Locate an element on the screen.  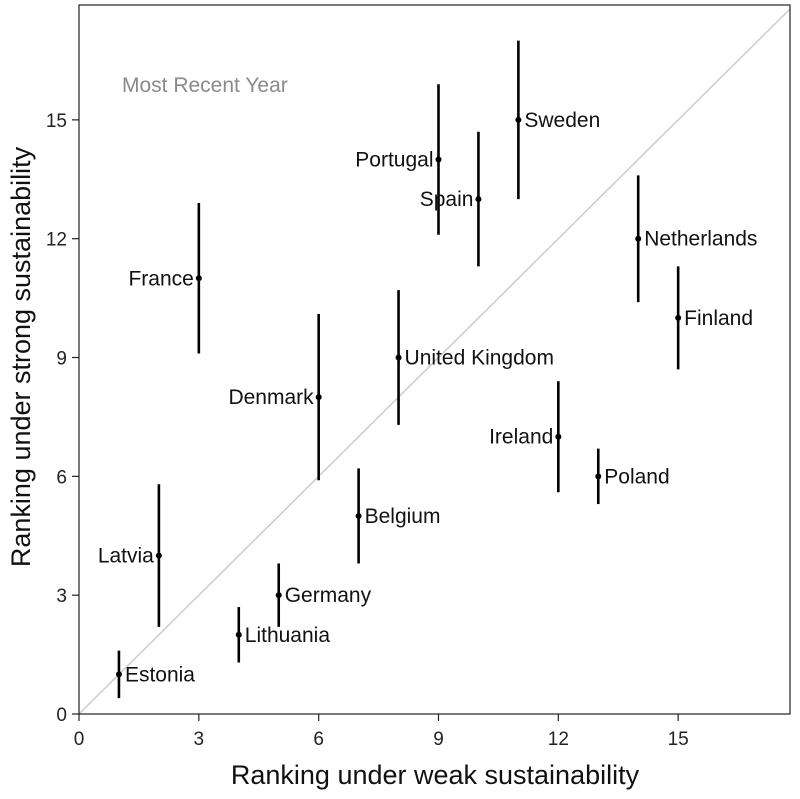
y-tick-label: 6 is located at coordinates (61, 477).